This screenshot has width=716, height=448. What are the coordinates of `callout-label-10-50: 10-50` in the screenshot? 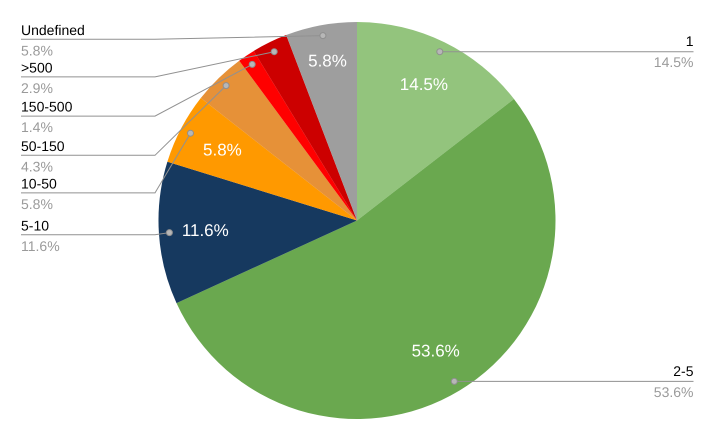 It's located at (39, 183).